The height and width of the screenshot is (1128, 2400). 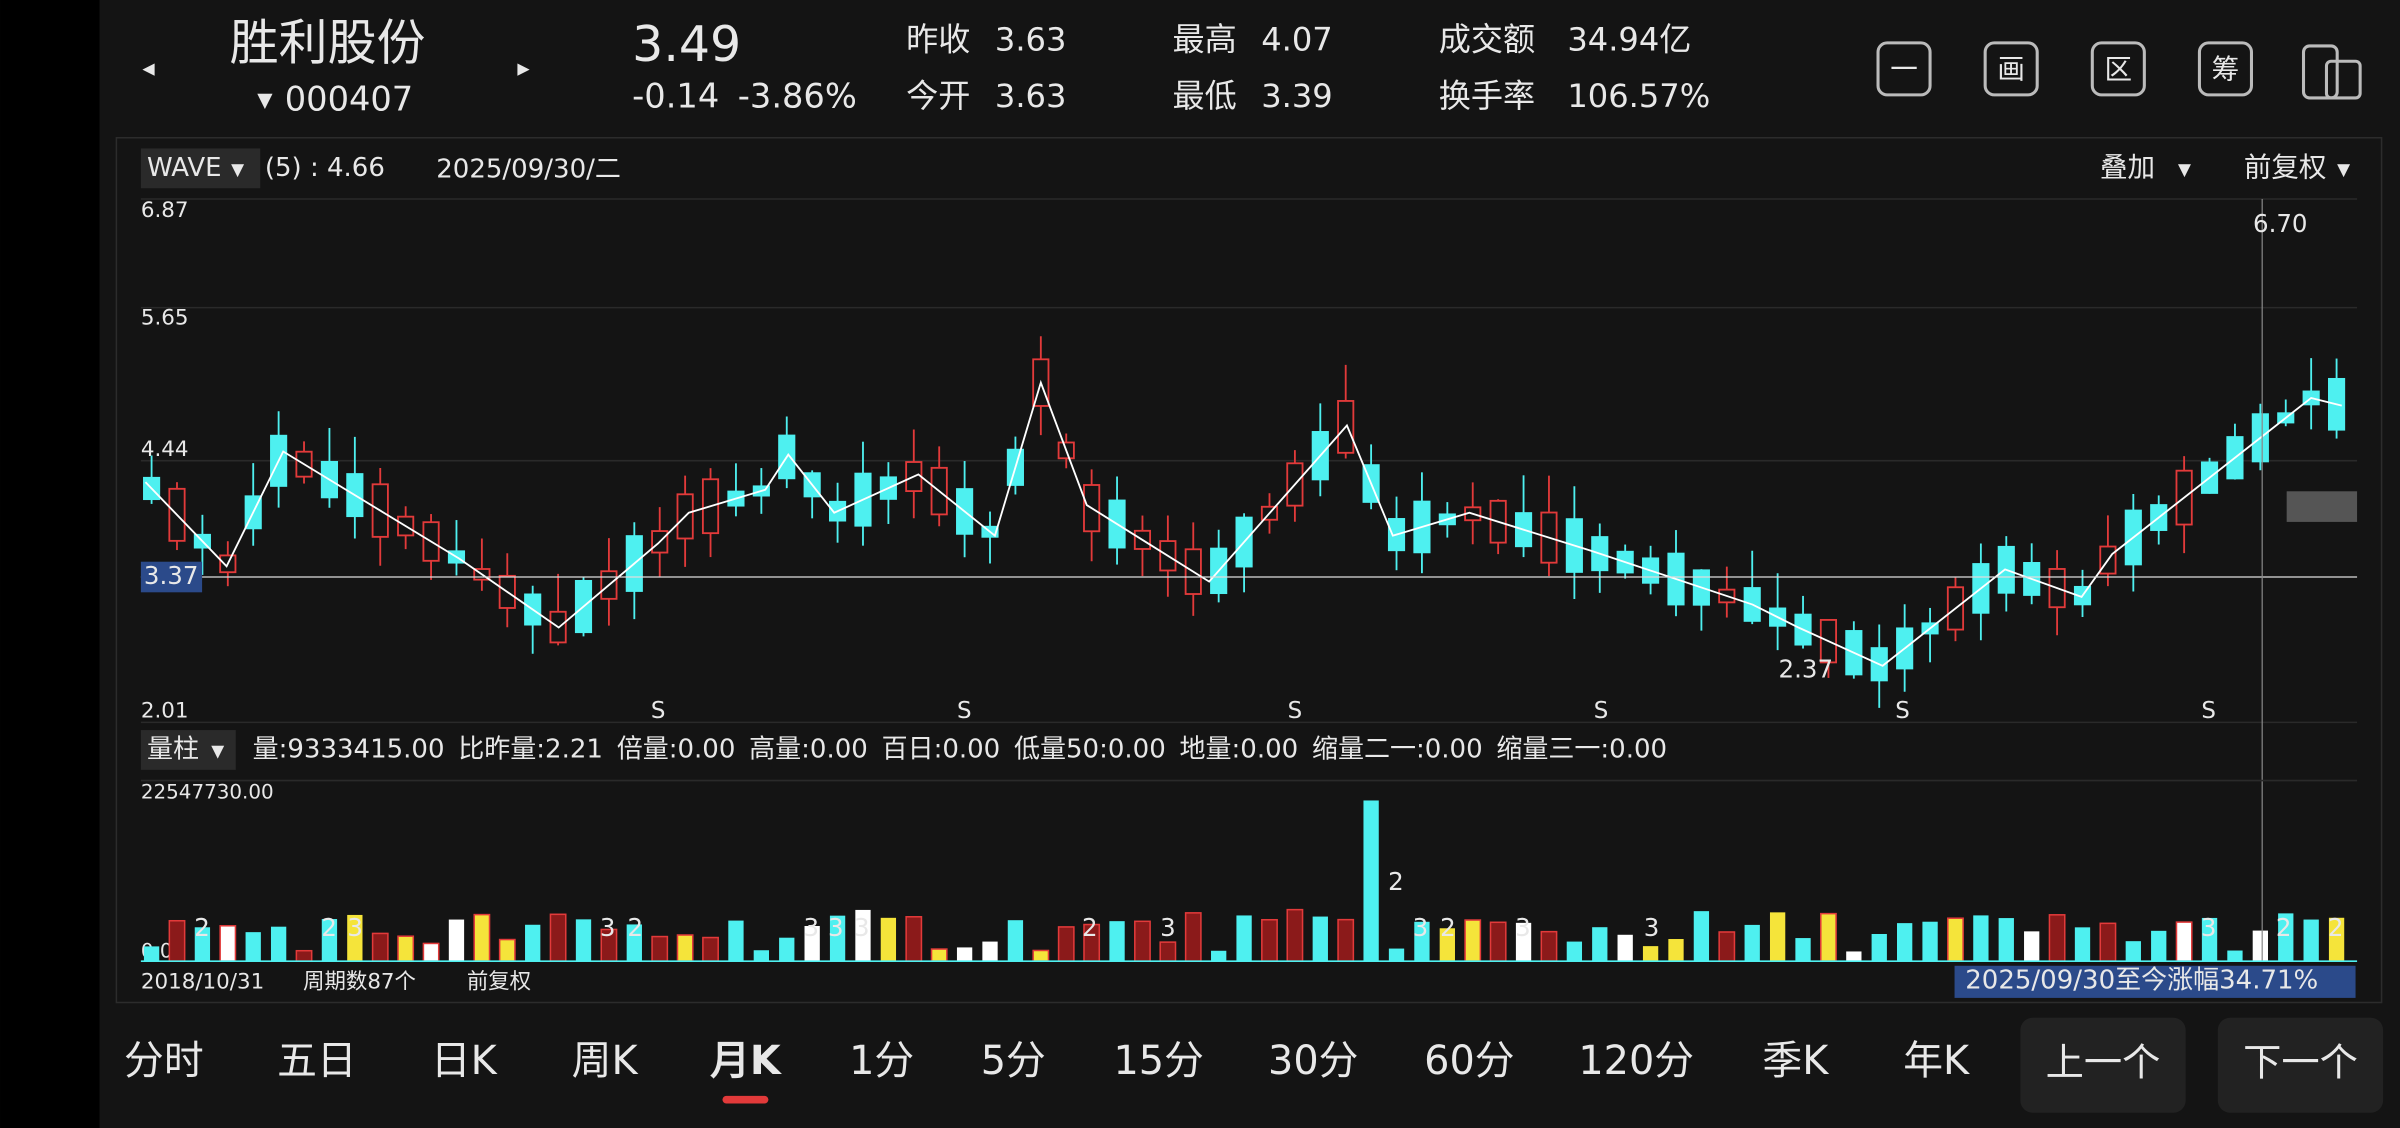 What do you see at coordinates (165, 317) in the screenshot?
I see `price-label: 5.65` at bounding box center [165, 317].